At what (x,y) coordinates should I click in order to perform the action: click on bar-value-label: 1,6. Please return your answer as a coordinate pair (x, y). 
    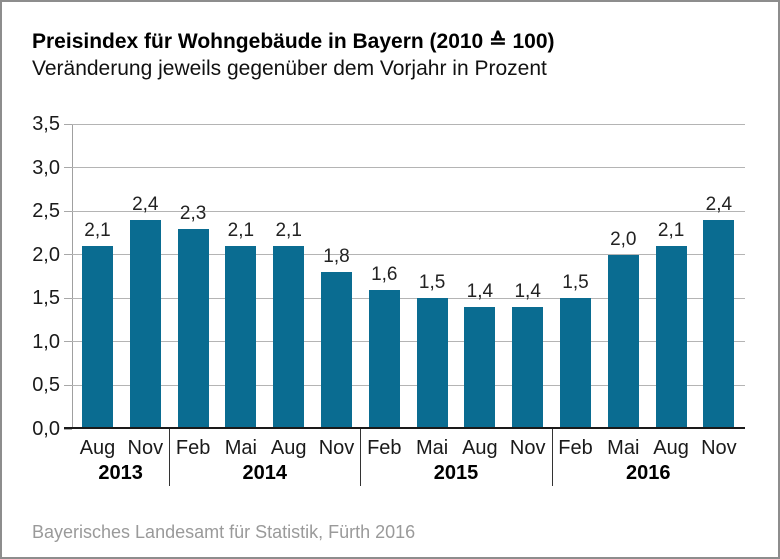
    Looking at the image, I should click on (384, 274).